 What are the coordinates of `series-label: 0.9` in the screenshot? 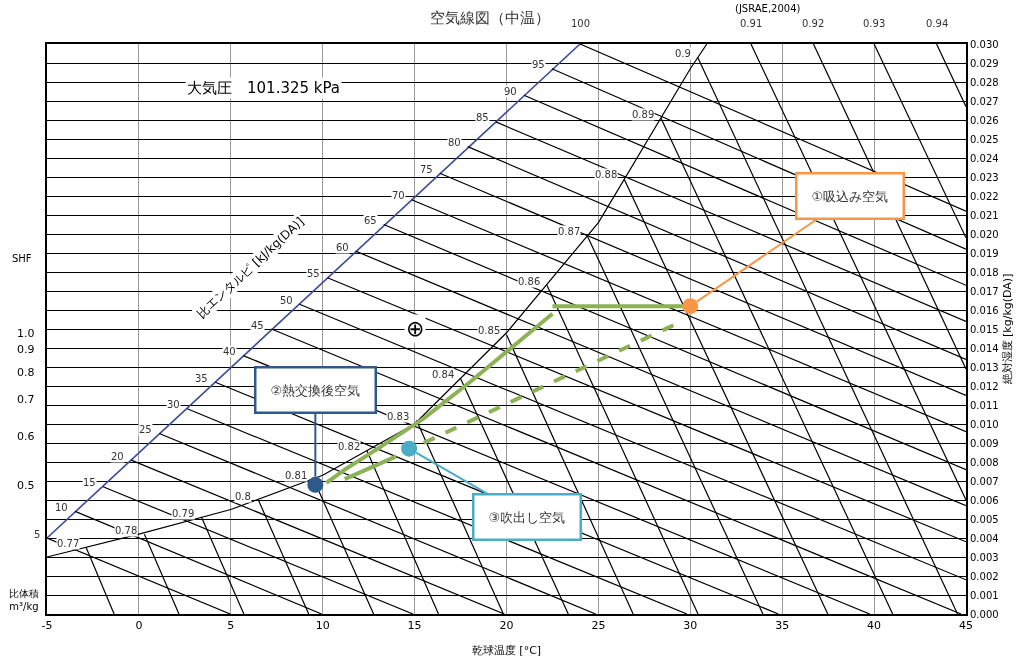 It's located at (683, 53).